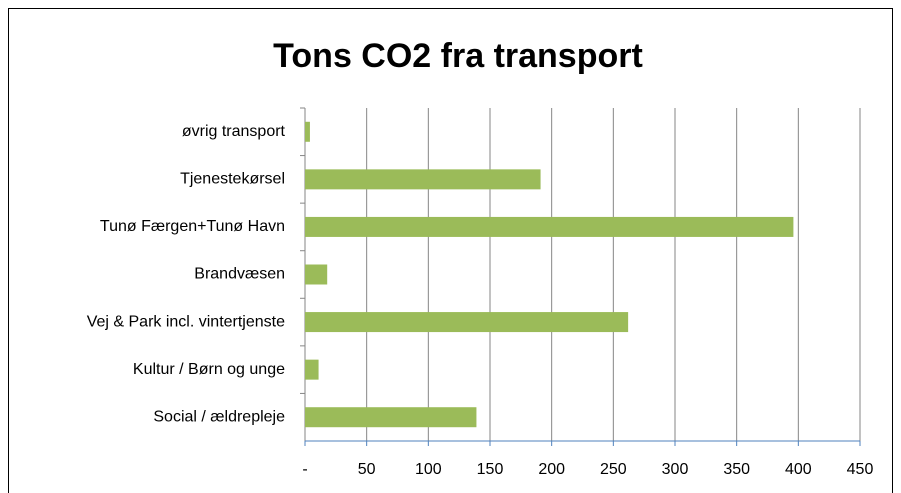 This screenshot has width=901, height=493. I want to click on x-tick-label: 350, so click(736, 469).